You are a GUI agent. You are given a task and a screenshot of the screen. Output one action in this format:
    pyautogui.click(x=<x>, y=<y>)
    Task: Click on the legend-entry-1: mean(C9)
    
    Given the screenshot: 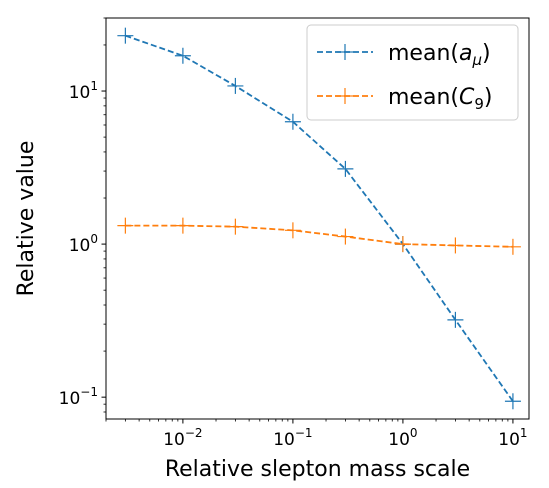 What is the action you would take?
    pyautogui.click(x=405, y=99)
    